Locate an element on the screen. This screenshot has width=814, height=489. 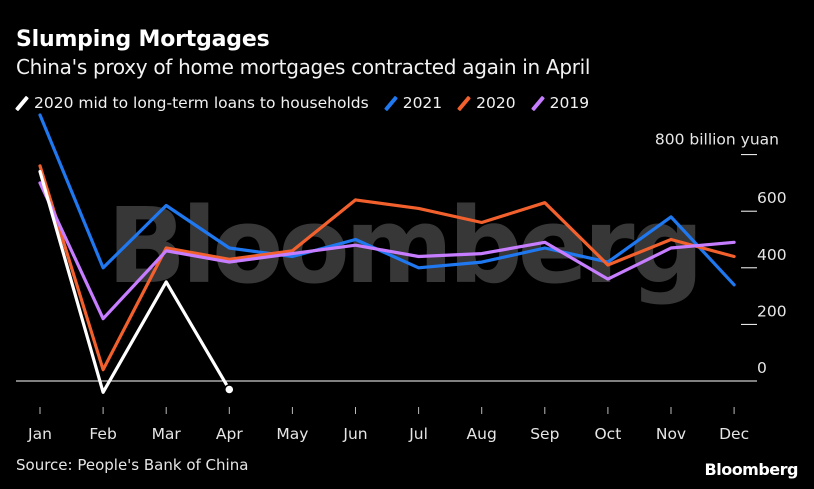
y-unit-label: 800 billion yuan is located at coordinates (717, 140).